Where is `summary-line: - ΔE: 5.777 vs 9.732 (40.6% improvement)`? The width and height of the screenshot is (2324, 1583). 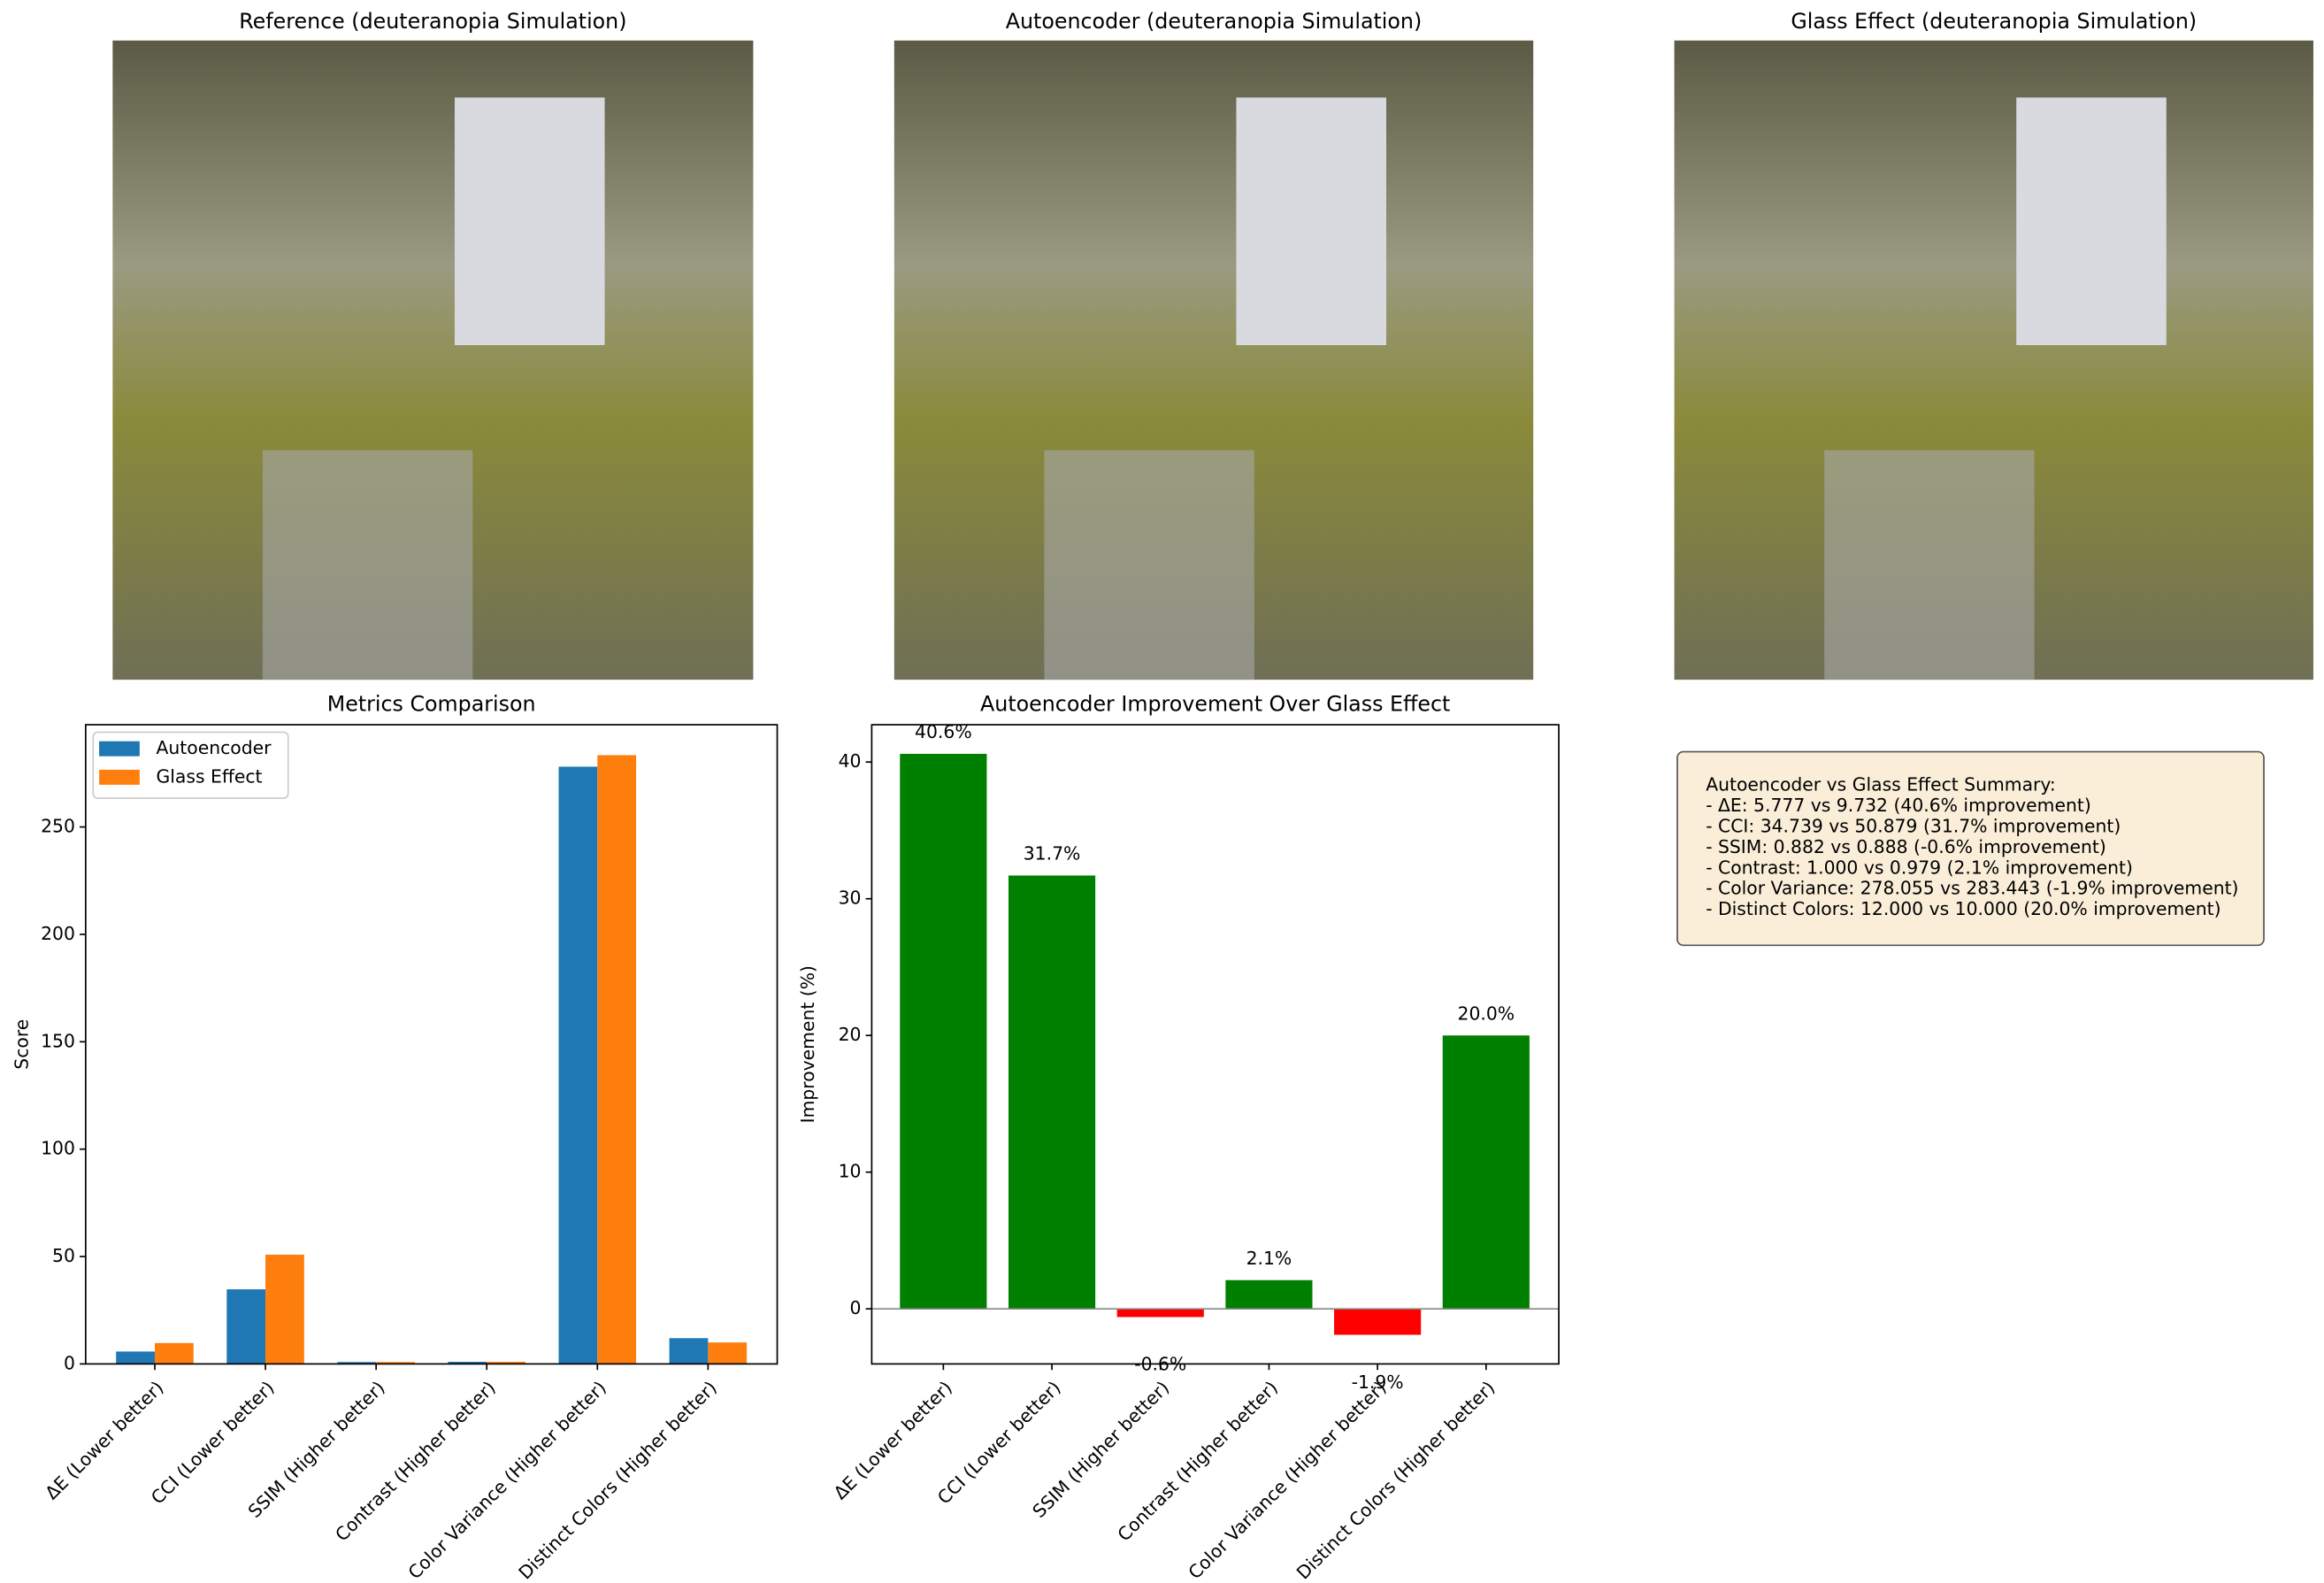
summary-line: - ΔE: 5.777 vs 9.732 (40.6% improvement) is located at coordinates (1898, 805).